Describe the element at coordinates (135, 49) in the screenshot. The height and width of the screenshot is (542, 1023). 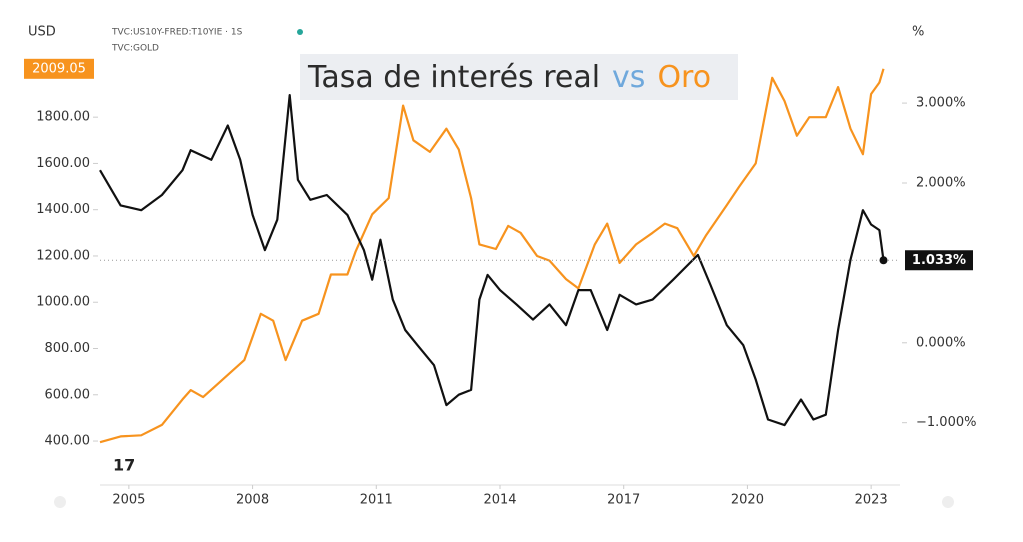
I see `symbol-label: TVC:GOLD` at that location.